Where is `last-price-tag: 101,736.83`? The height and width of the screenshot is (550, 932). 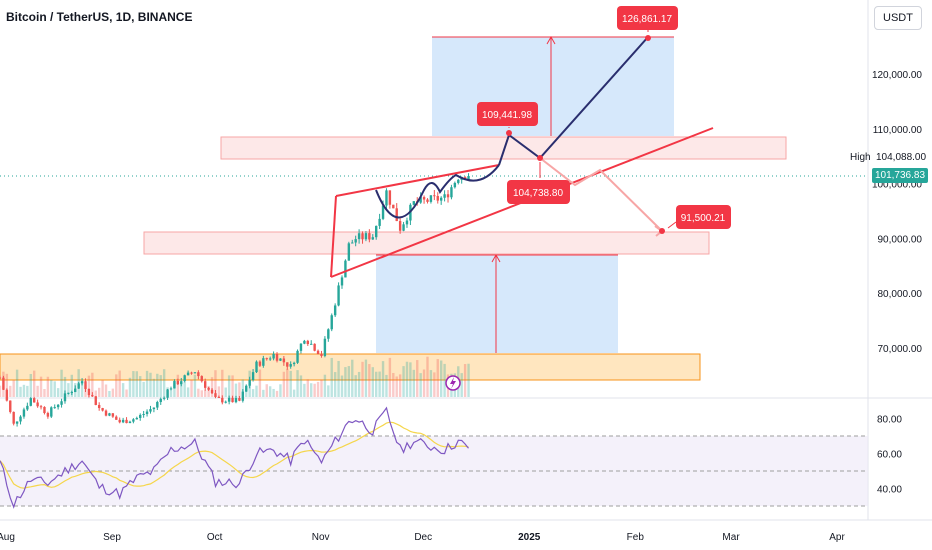 last-price-tag: 101,736.83 is located at coordinates (900, 175).